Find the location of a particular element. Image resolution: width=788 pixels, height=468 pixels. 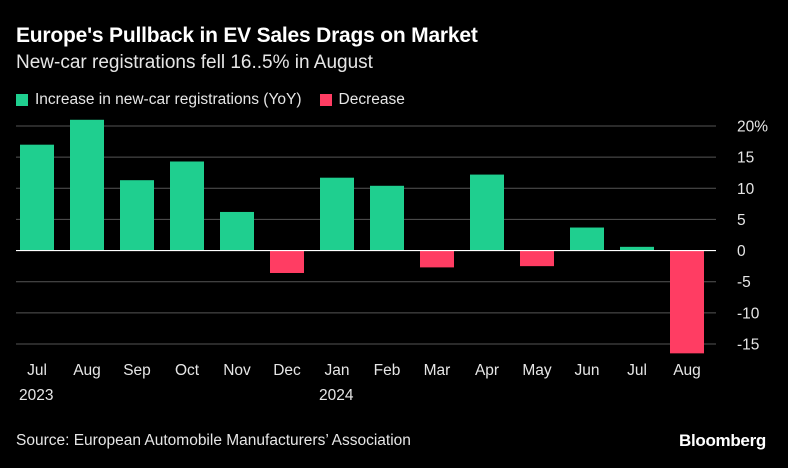

x-tick-label: Jun is located at coordinates (587, 370).